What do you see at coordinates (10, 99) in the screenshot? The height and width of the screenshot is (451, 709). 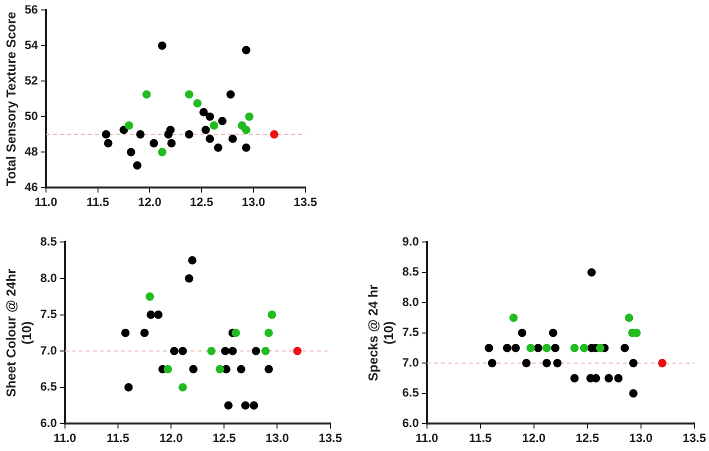 I see `y-axis-title: Total Sensory Texture Score` at bounding box center [10, 99].